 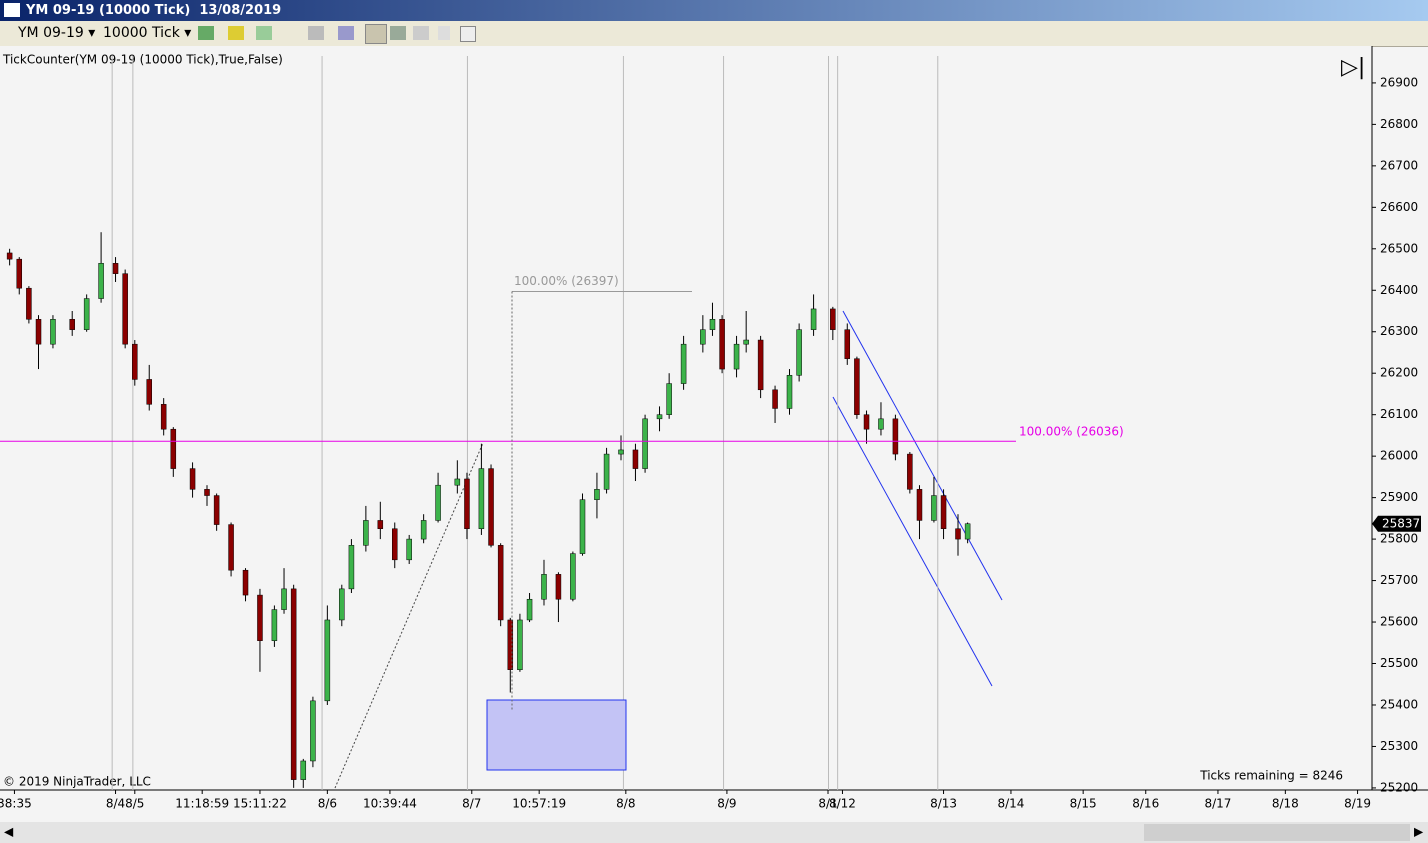 What do you see at coordinates (1419, 832) in the screenshot?
I see `scroll-right: ▶` at bounding box center [1419, 832].